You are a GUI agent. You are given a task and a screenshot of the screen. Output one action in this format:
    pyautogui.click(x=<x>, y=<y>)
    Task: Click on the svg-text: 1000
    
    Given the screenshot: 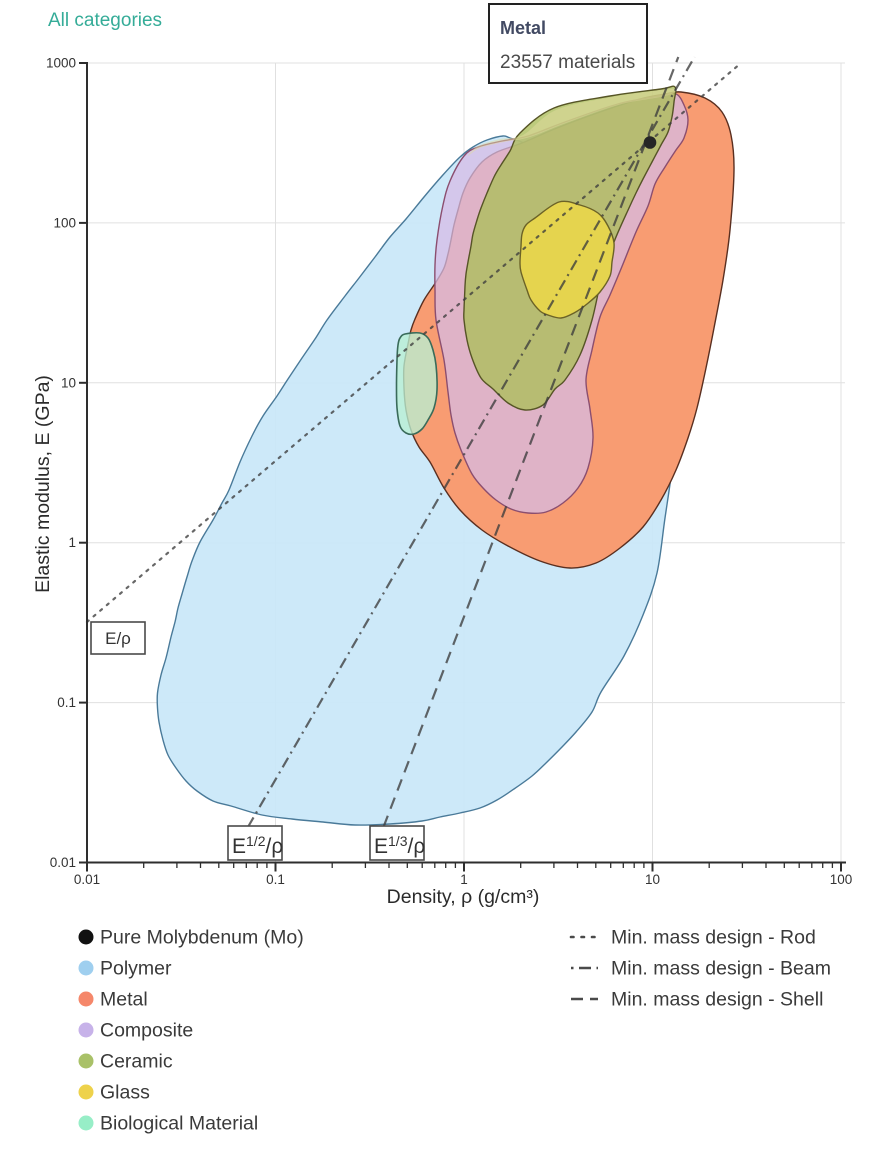 What is the action you would take?
    pyautogui.click(x=61, y=63)
    